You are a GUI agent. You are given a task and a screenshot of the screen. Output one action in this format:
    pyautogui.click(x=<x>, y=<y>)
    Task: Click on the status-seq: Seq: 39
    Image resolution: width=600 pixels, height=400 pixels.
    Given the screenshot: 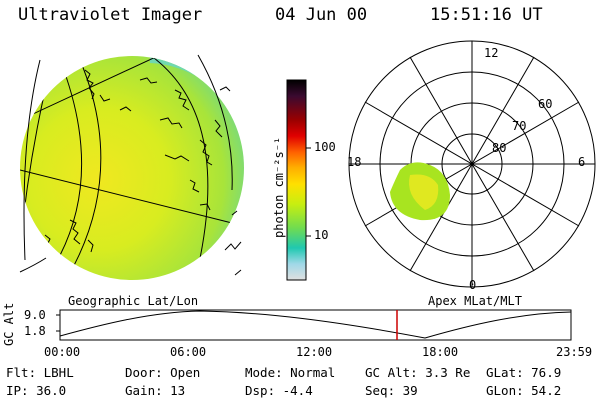 What is the action you would take?
    pyautogui.click(x=391, y=390)
    